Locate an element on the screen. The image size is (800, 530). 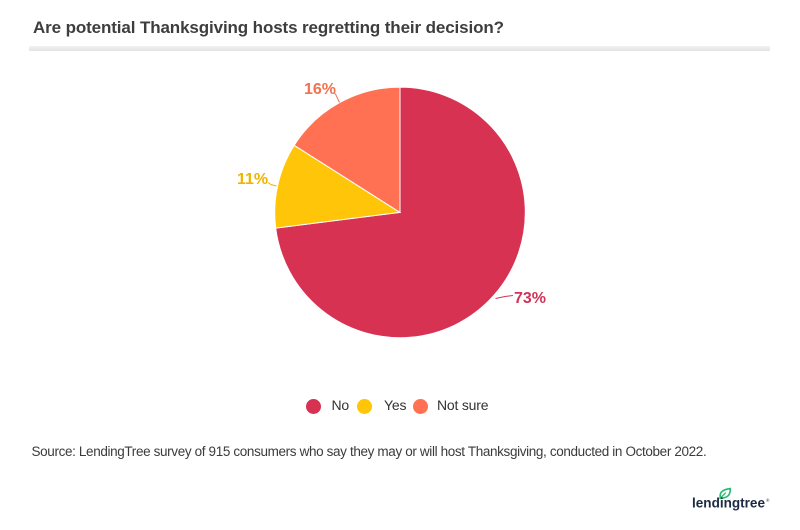
svg-text: 11% is located at coordinates (252, 179).